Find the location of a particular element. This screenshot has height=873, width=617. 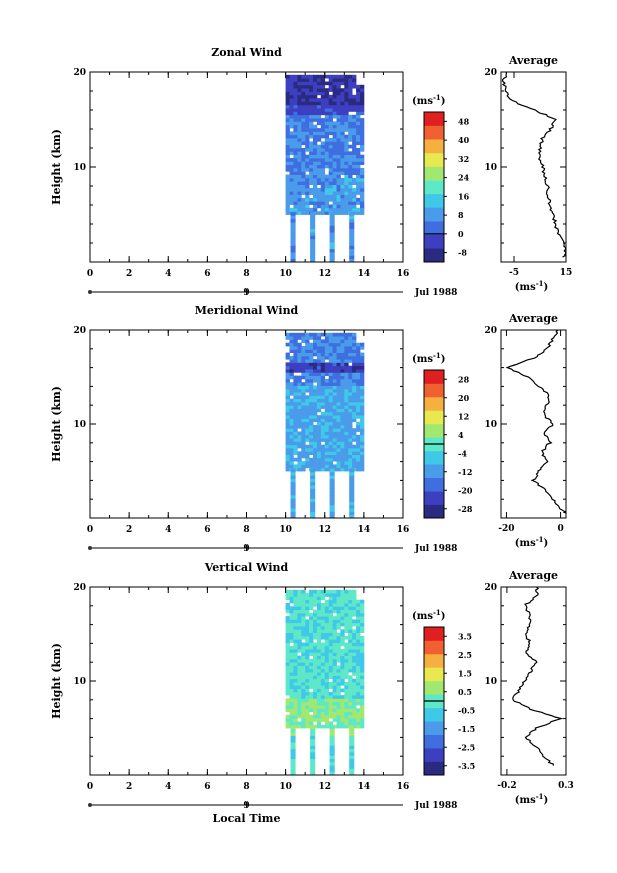

avg-x-tick-label: -0.2 is located at coordinates (506, 786).